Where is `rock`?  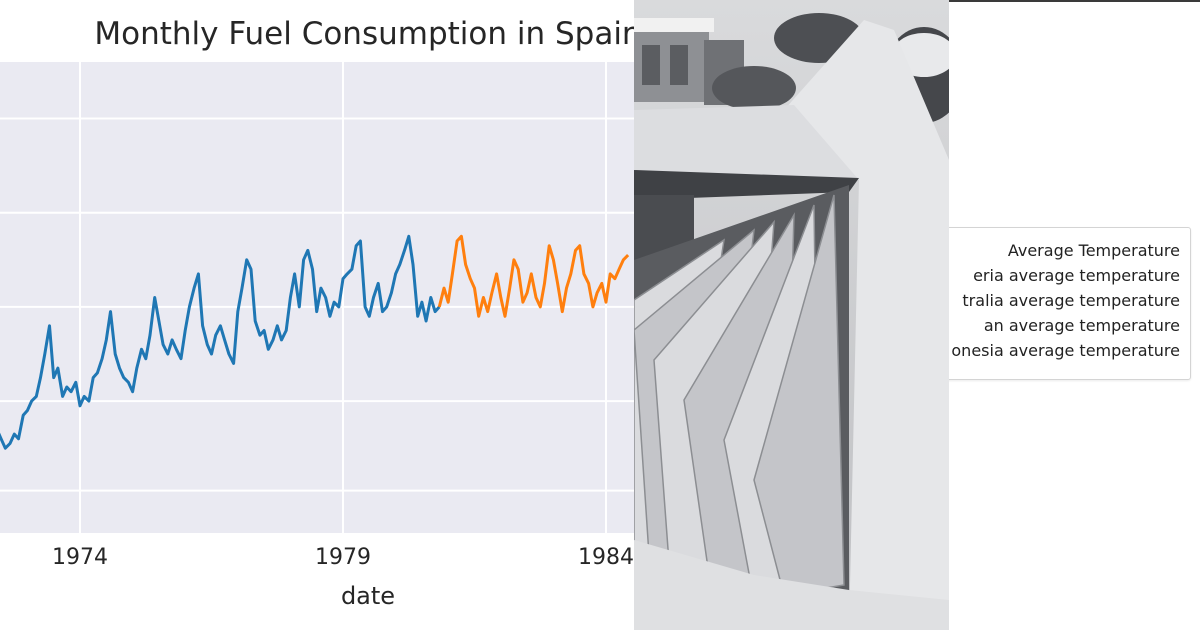
rock is located at coordinates (754, 88).